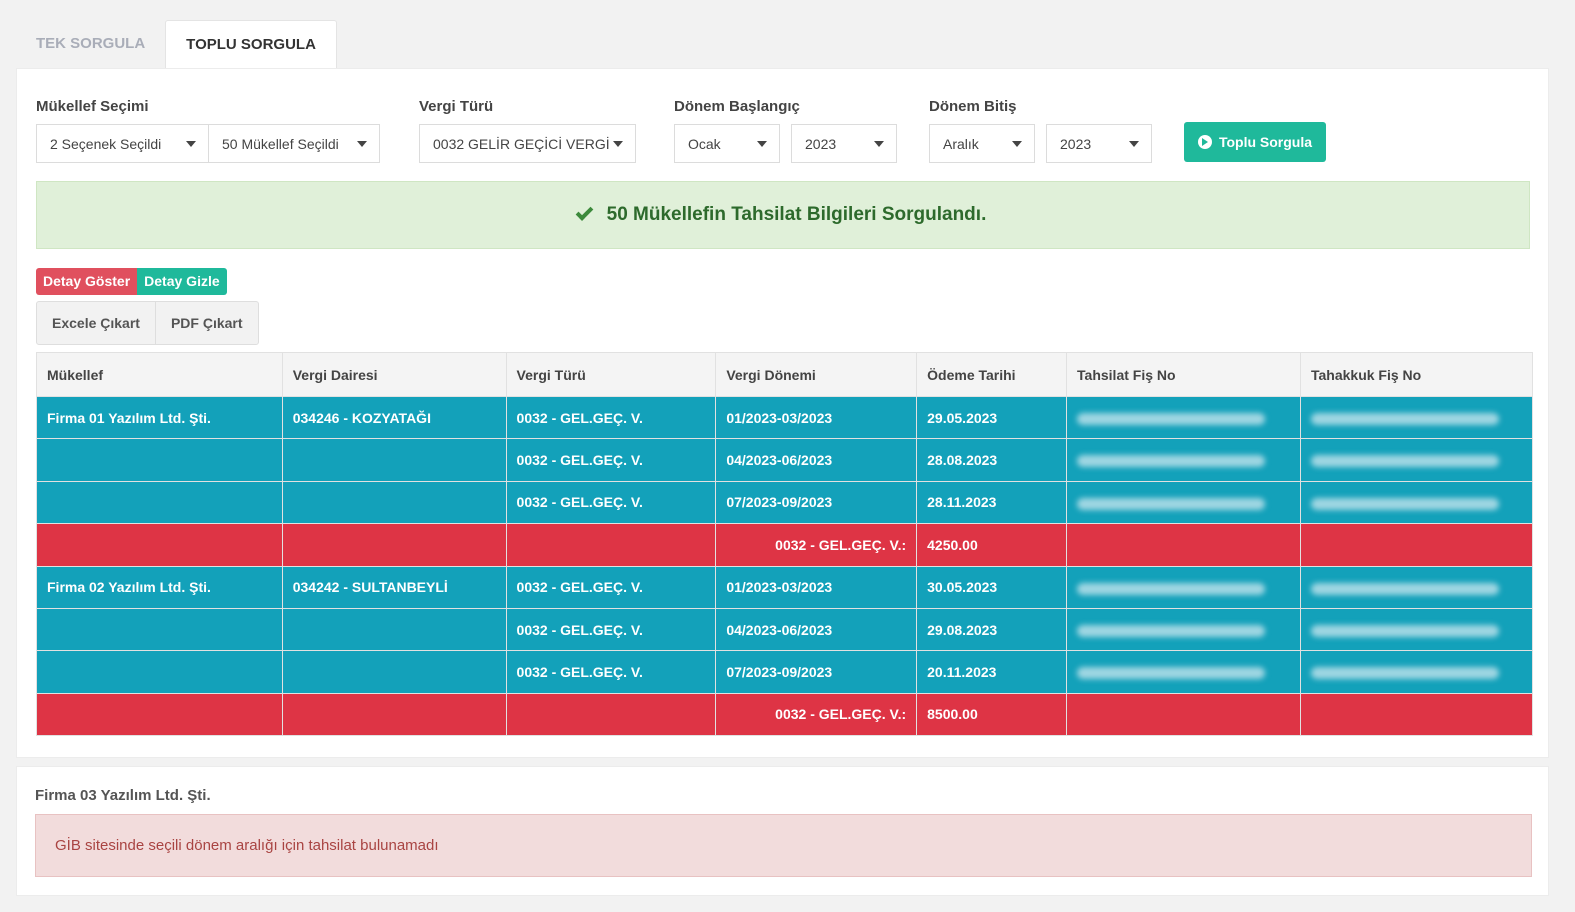 Image resolution: width=1575 pixels, height=912 pixels. I want to click on mukellef-cell: Firma 01 Yazılım Ltd. Şti., so click(159, 417).